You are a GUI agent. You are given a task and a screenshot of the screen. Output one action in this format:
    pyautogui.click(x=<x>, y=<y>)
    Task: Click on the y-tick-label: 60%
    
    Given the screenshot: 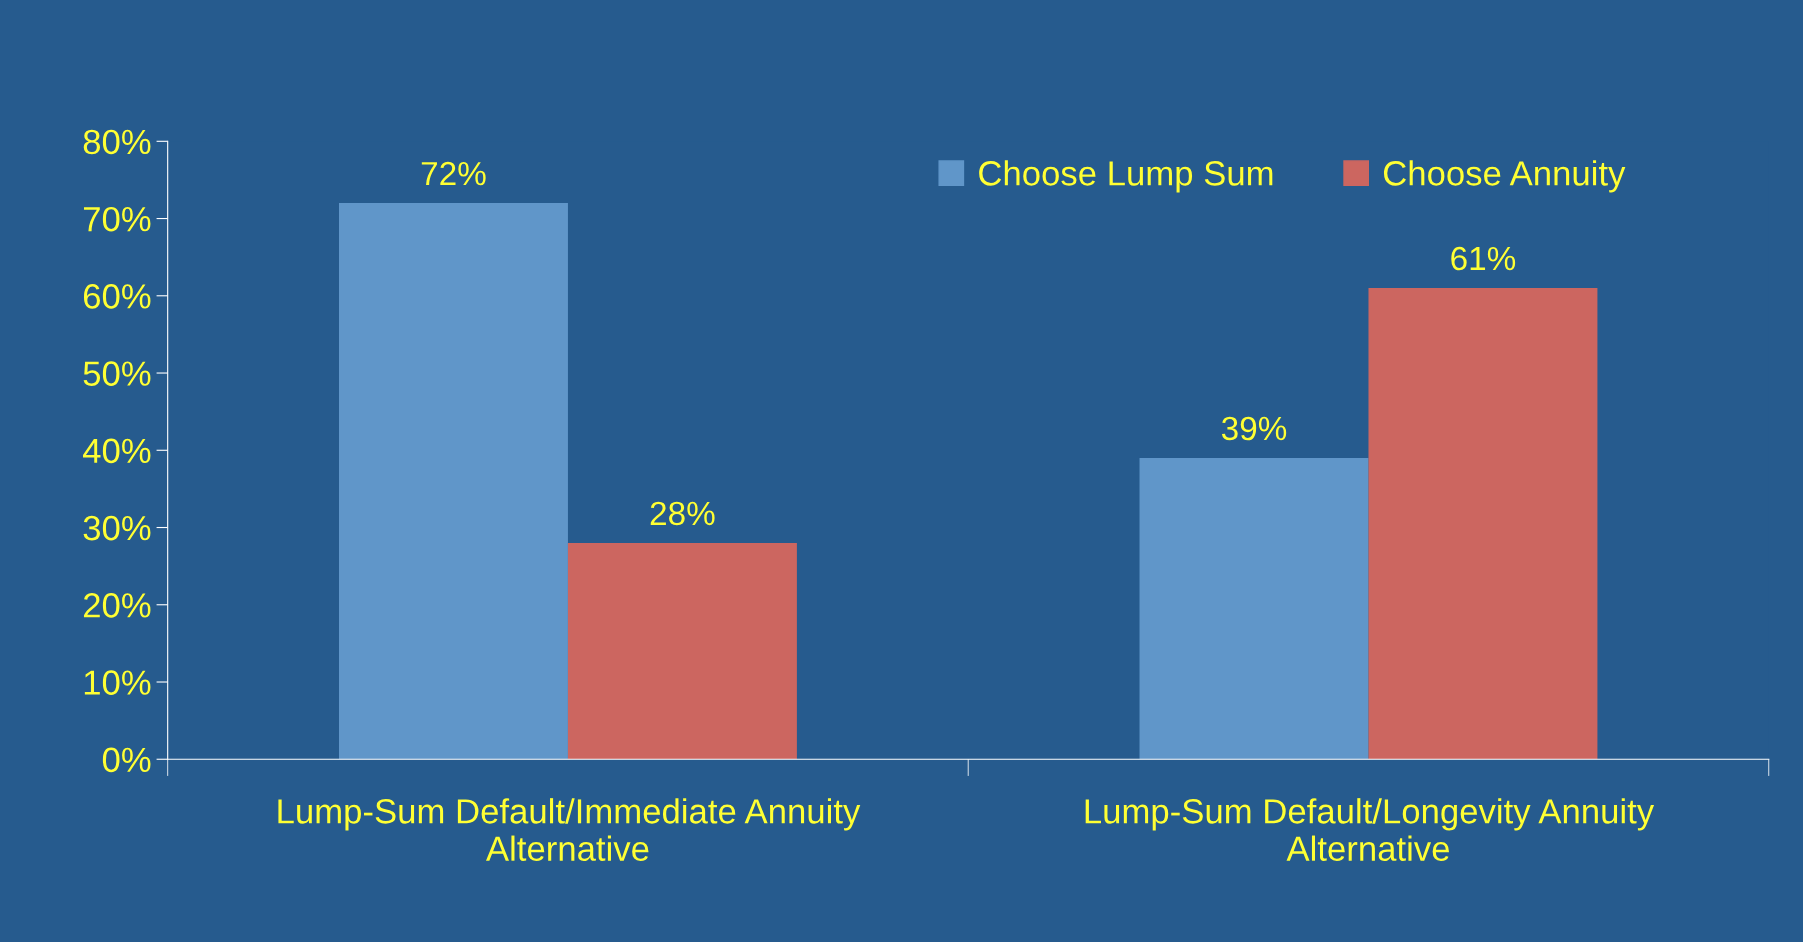 What is the action you would take?
    pyautogui.click(x=117, y=296)
    